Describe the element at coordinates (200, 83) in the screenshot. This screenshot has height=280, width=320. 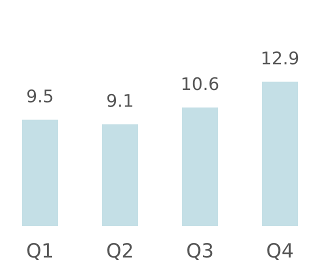
I see `data-label: 10.6` at that location.